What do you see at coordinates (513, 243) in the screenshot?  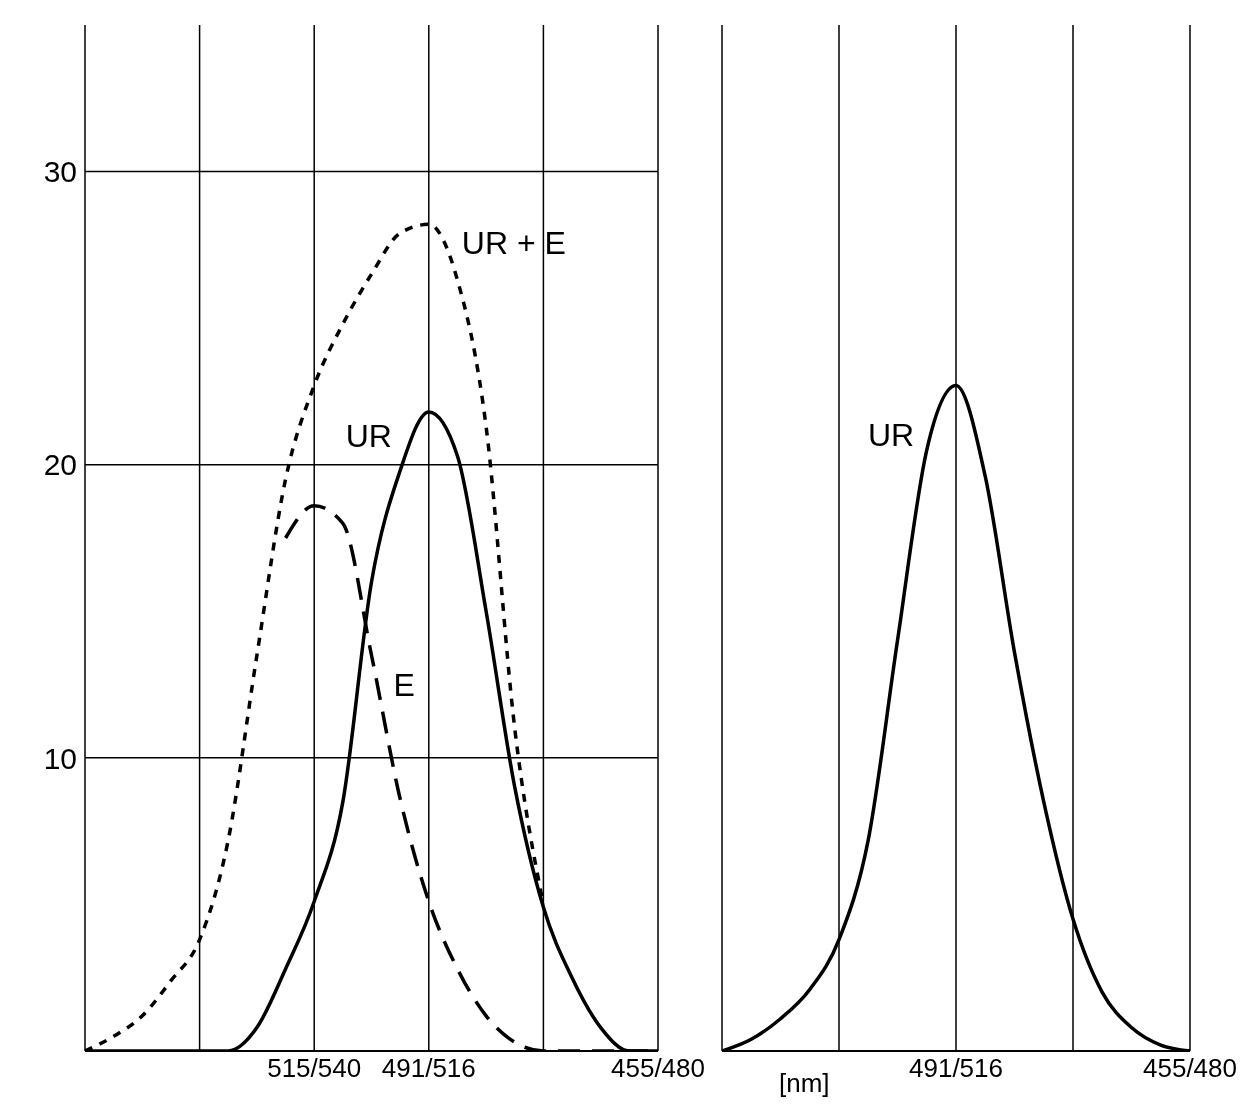 I see `series-label: UR + E` at bounding box center [513, 243].